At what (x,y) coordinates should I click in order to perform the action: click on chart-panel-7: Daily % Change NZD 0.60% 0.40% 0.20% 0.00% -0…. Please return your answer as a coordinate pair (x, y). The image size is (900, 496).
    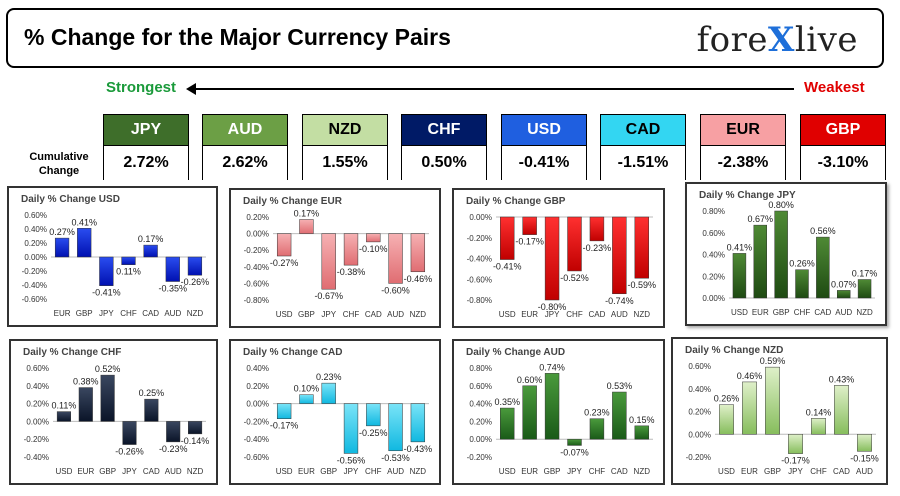
    Looking at the image, I should click on (779, 411).